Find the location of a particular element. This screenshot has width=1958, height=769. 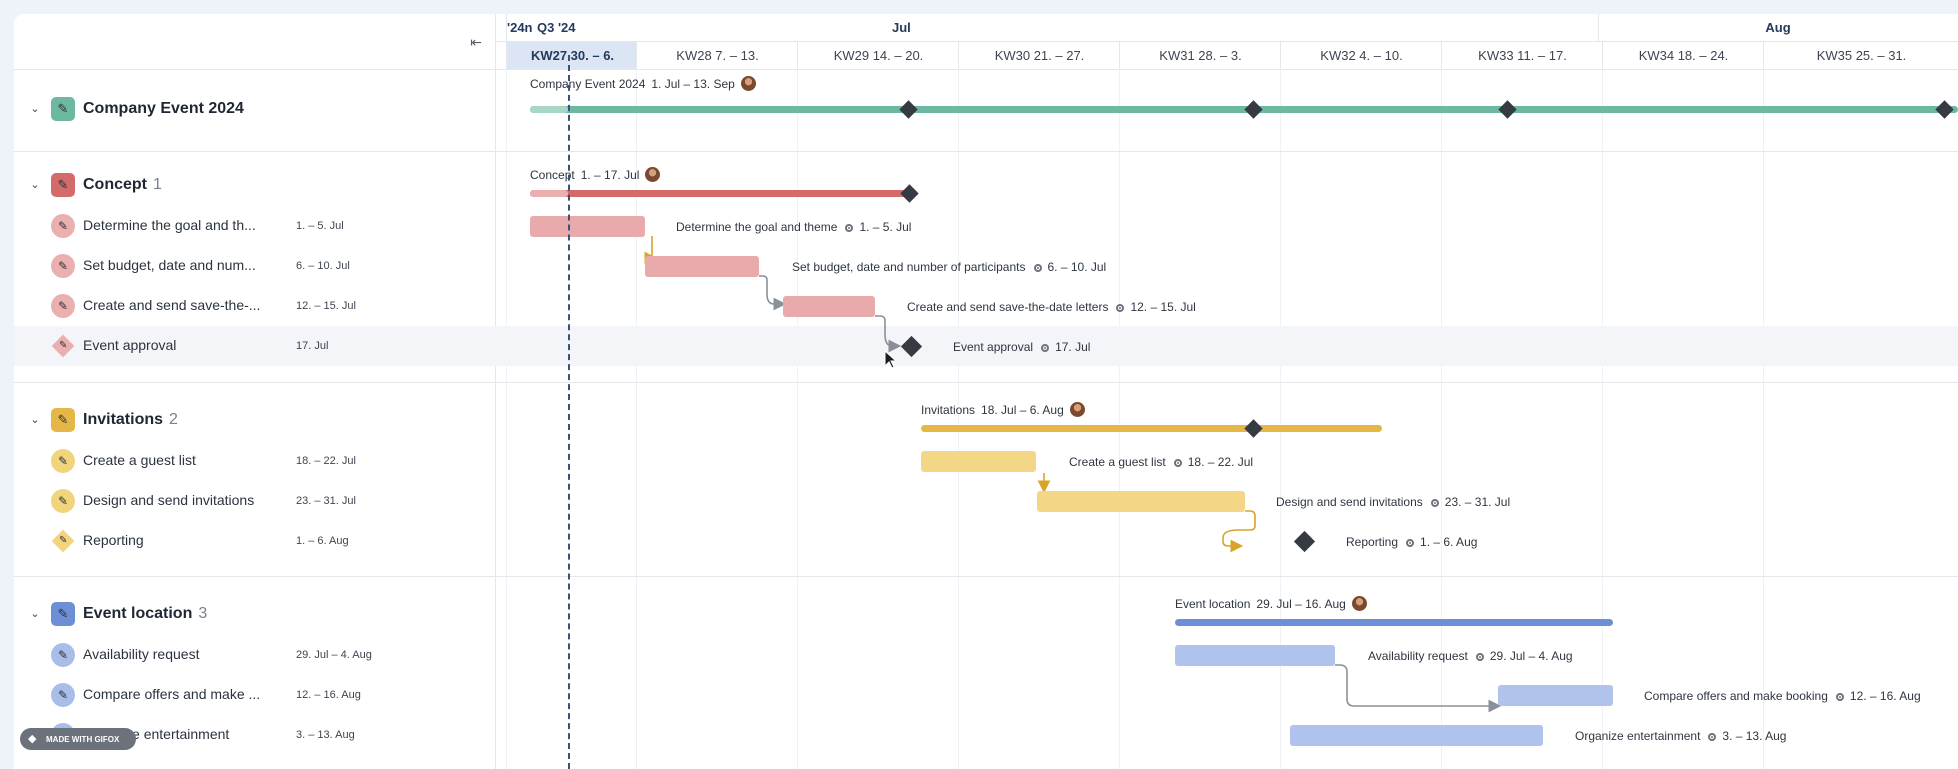

label-range: 12. – 15. Jul is located at coordinates (1163, 307).